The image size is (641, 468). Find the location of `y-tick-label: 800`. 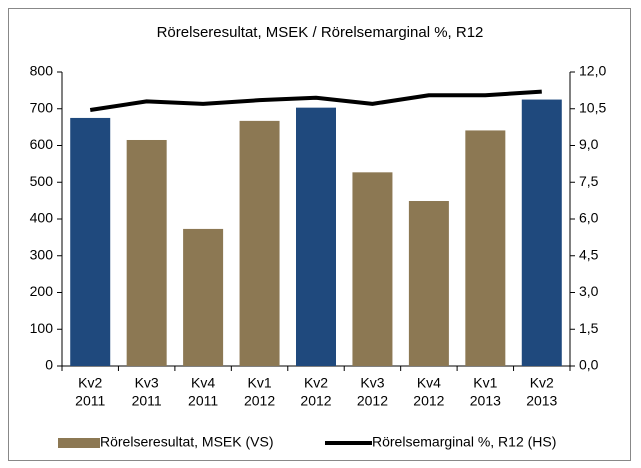

y-tick-label: 800 is located at coordinates (42, 71).